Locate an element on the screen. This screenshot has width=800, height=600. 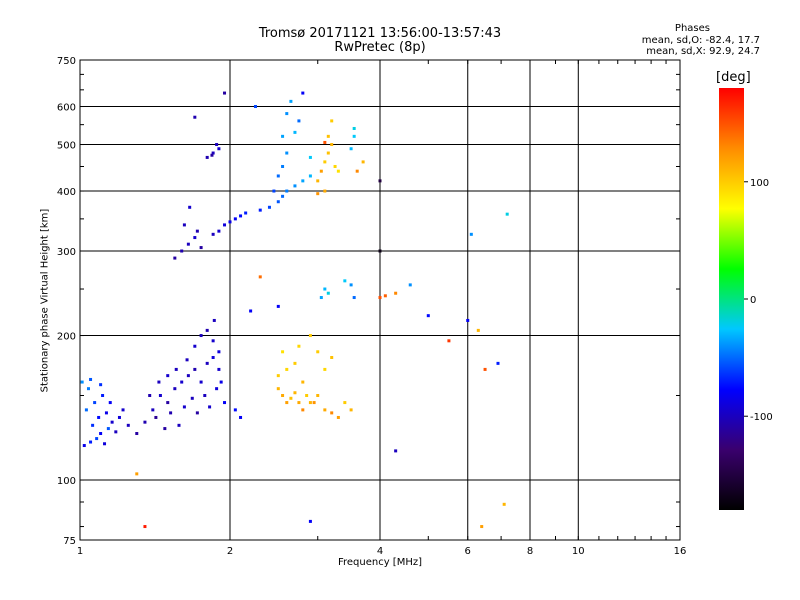
x-tick-label: 6 is located at coordinates (468, 551).